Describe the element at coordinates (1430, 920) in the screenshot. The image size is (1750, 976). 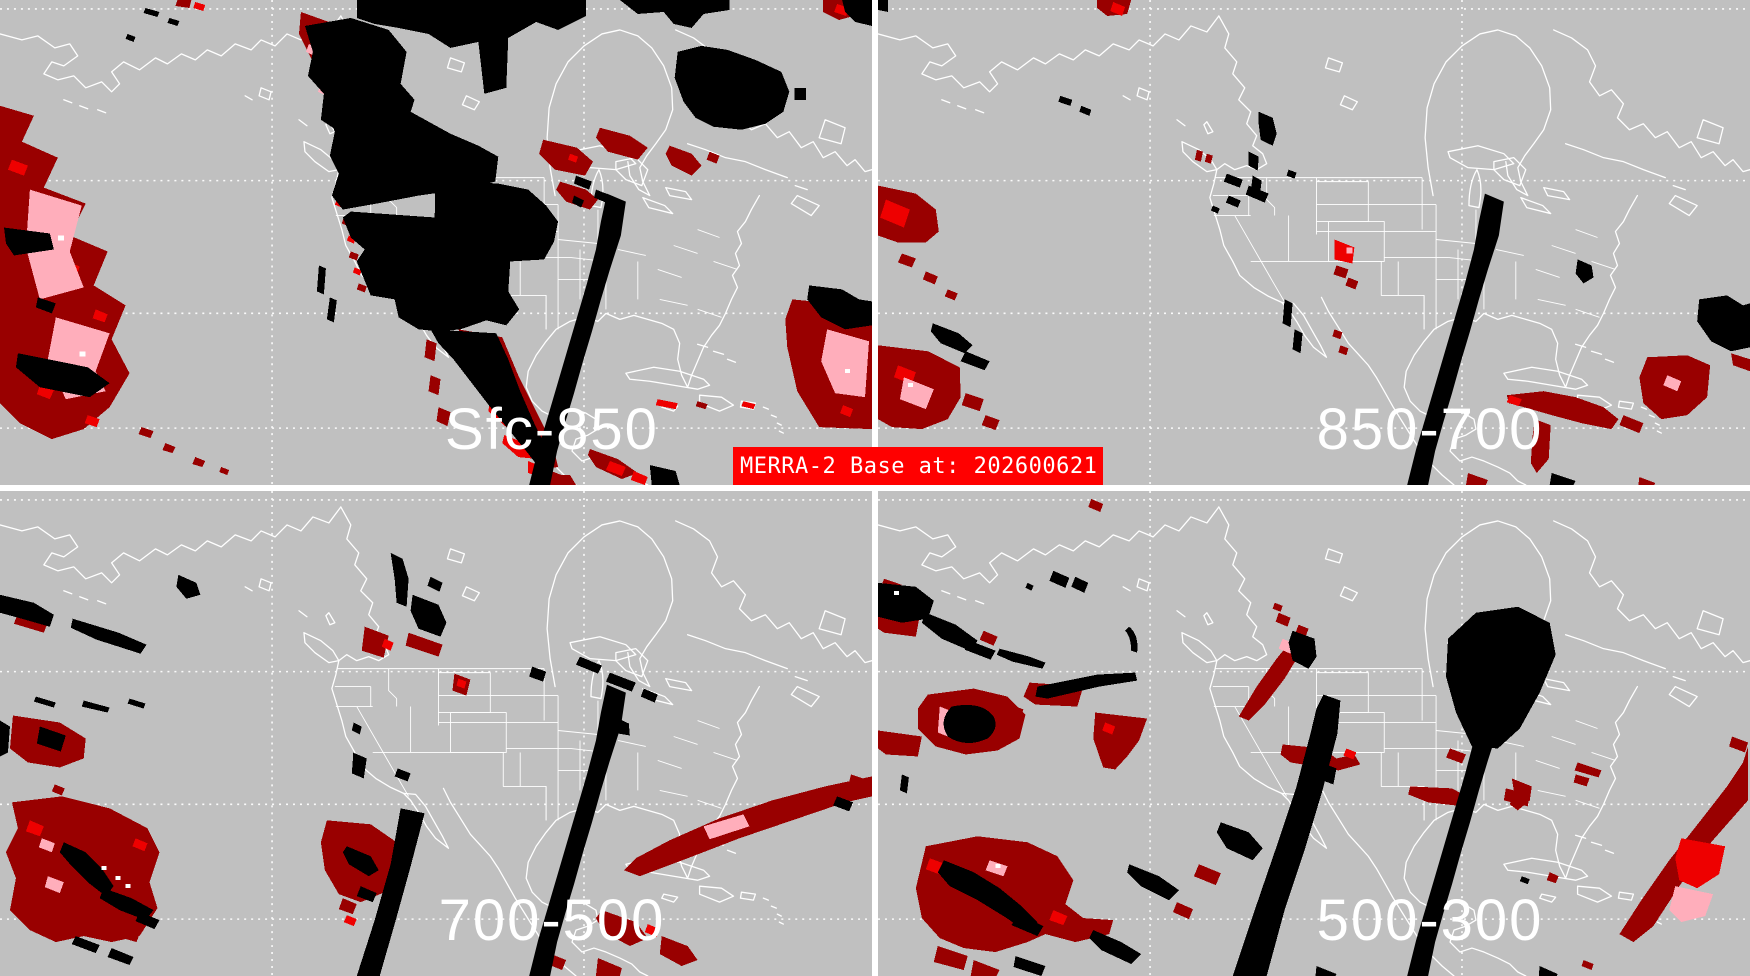
I see `layer-label-500-300: 500-300` at that location.